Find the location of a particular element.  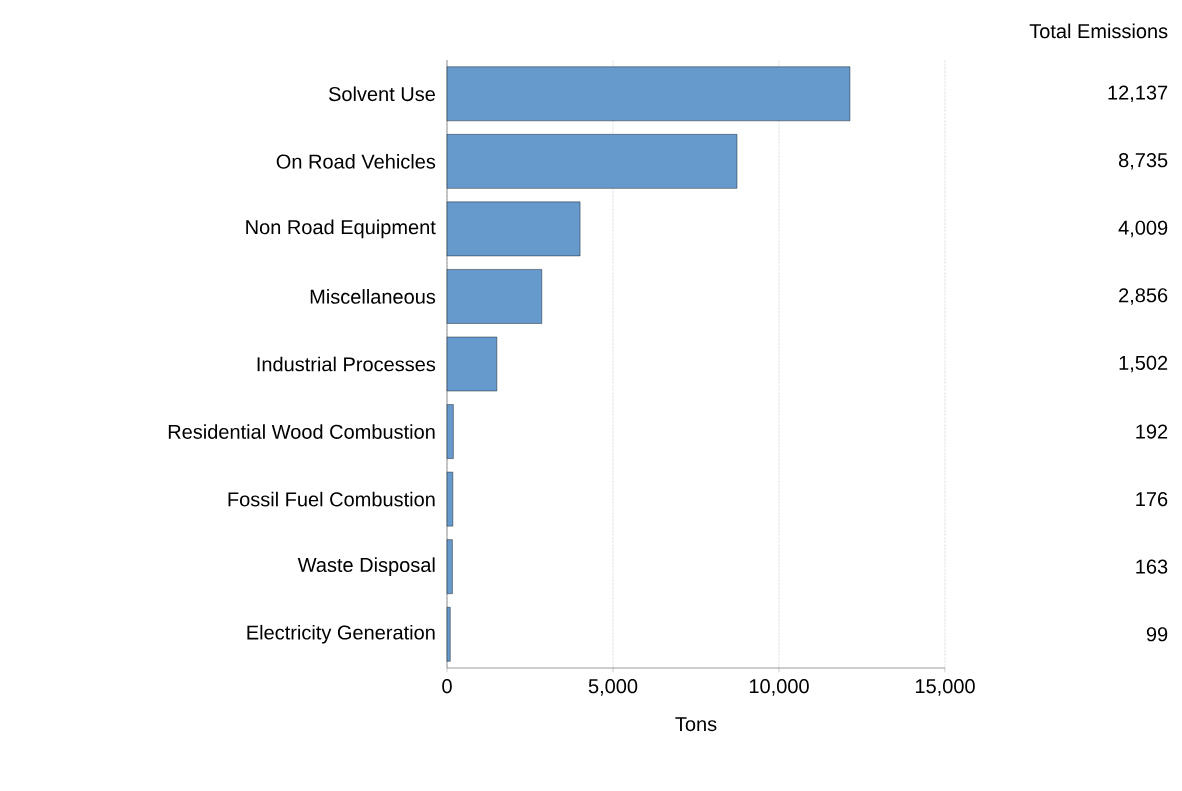

text: Total Emissions is located at coordinates (1098, 31).